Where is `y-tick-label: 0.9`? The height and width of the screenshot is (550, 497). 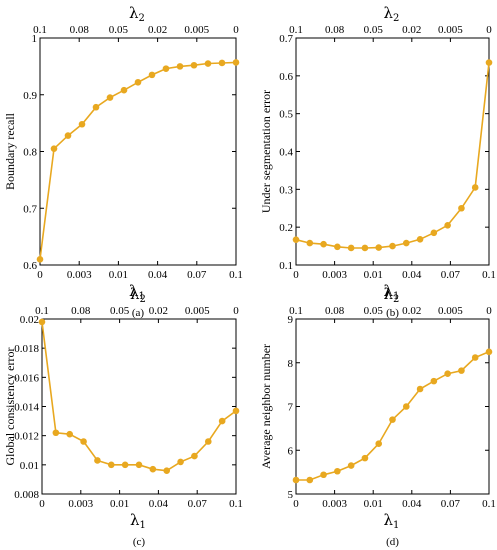
y-tick-label: 0.9 is located at coordinates (30, 96).